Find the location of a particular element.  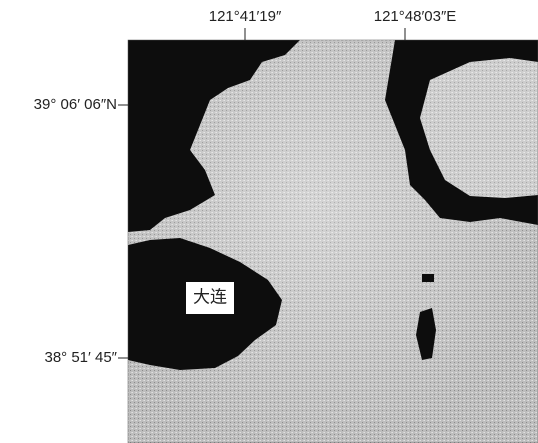

place-label: 大连 is located at coordinates (210, 296).